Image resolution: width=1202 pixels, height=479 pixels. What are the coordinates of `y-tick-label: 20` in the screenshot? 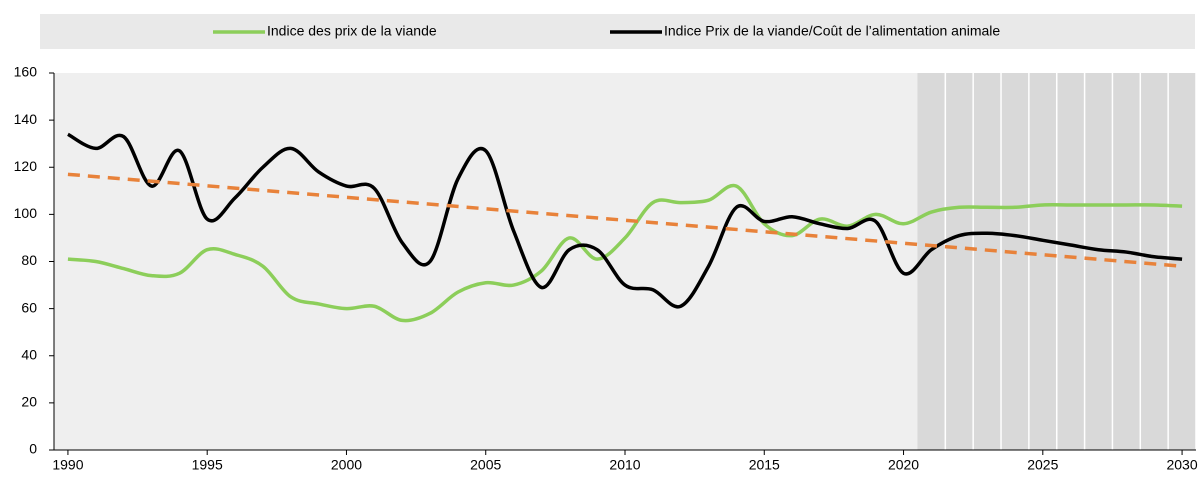 It's located at (29, 402).